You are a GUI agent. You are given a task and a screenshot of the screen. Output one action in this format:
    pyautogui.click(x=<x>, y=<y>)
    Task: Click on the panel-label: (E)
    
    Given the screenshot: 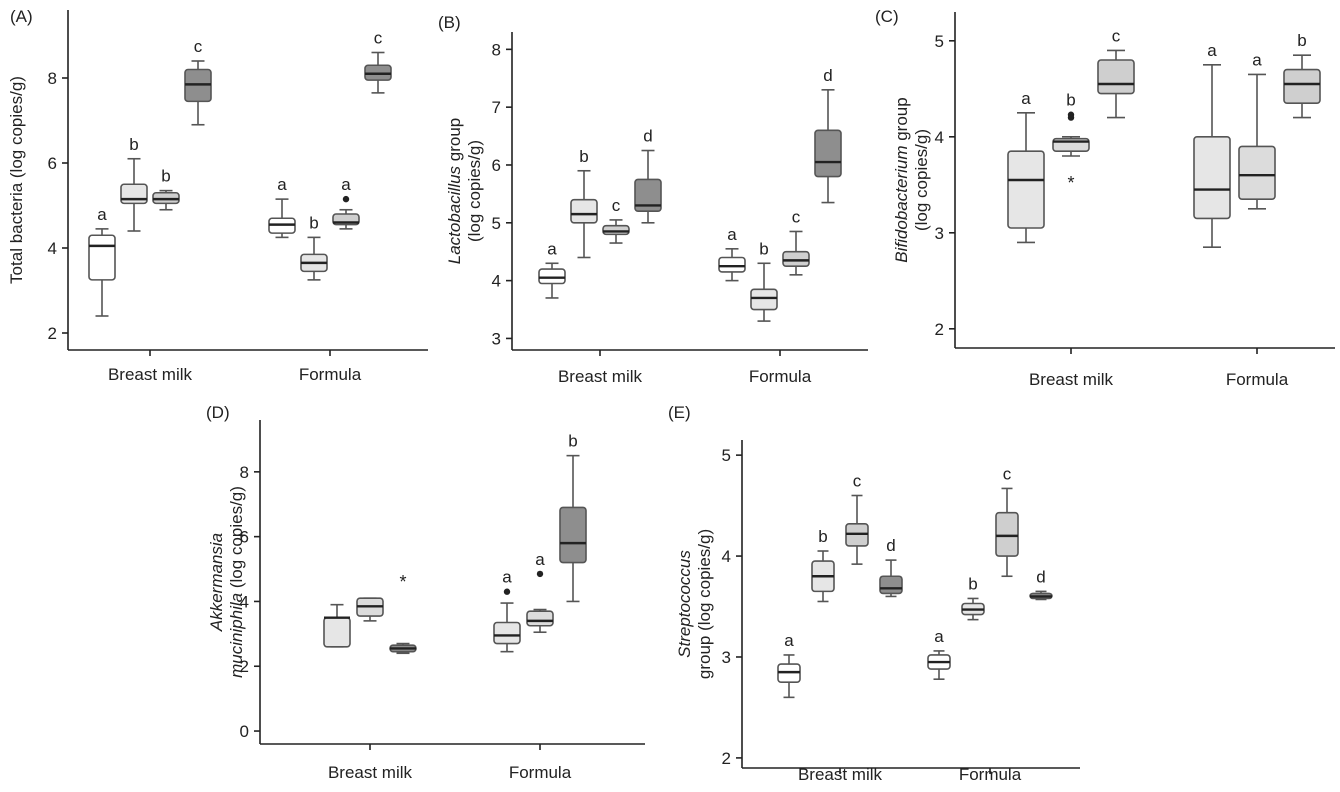 What is the action you would take?
    pyautogui.click(x=679, y=412)
    